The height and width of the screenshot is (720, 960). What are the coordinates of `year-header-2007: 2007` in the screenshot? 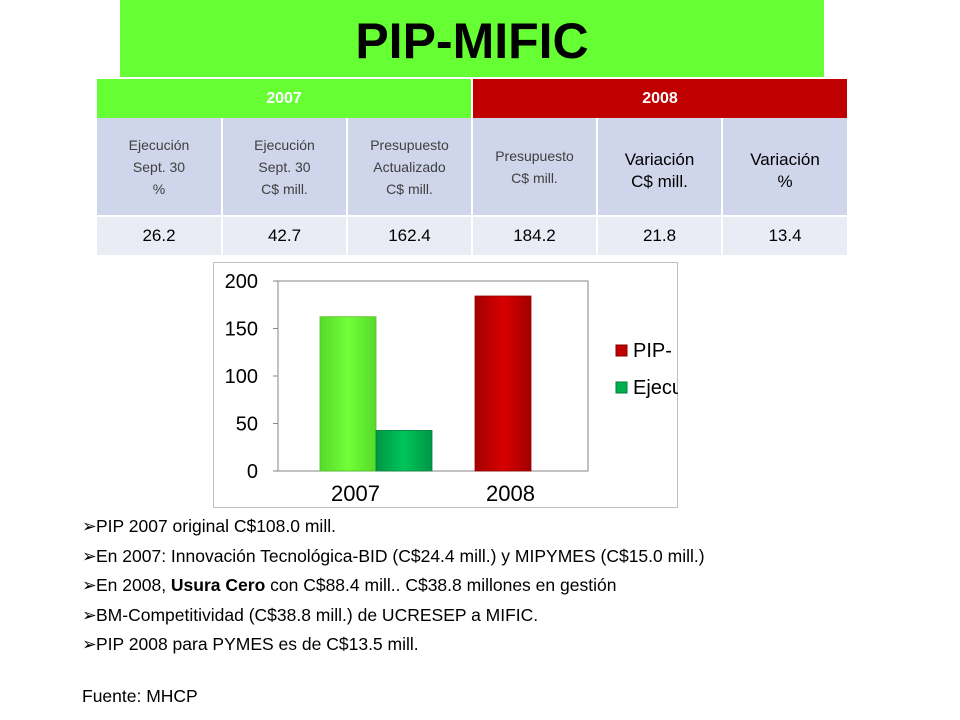 It's located at (285, 98).